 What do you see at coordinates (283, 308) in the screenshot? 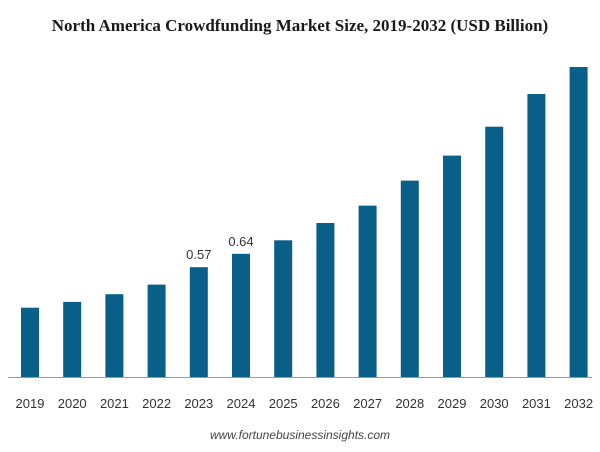
I see `bar-2025` at bounding box center [283, 308].